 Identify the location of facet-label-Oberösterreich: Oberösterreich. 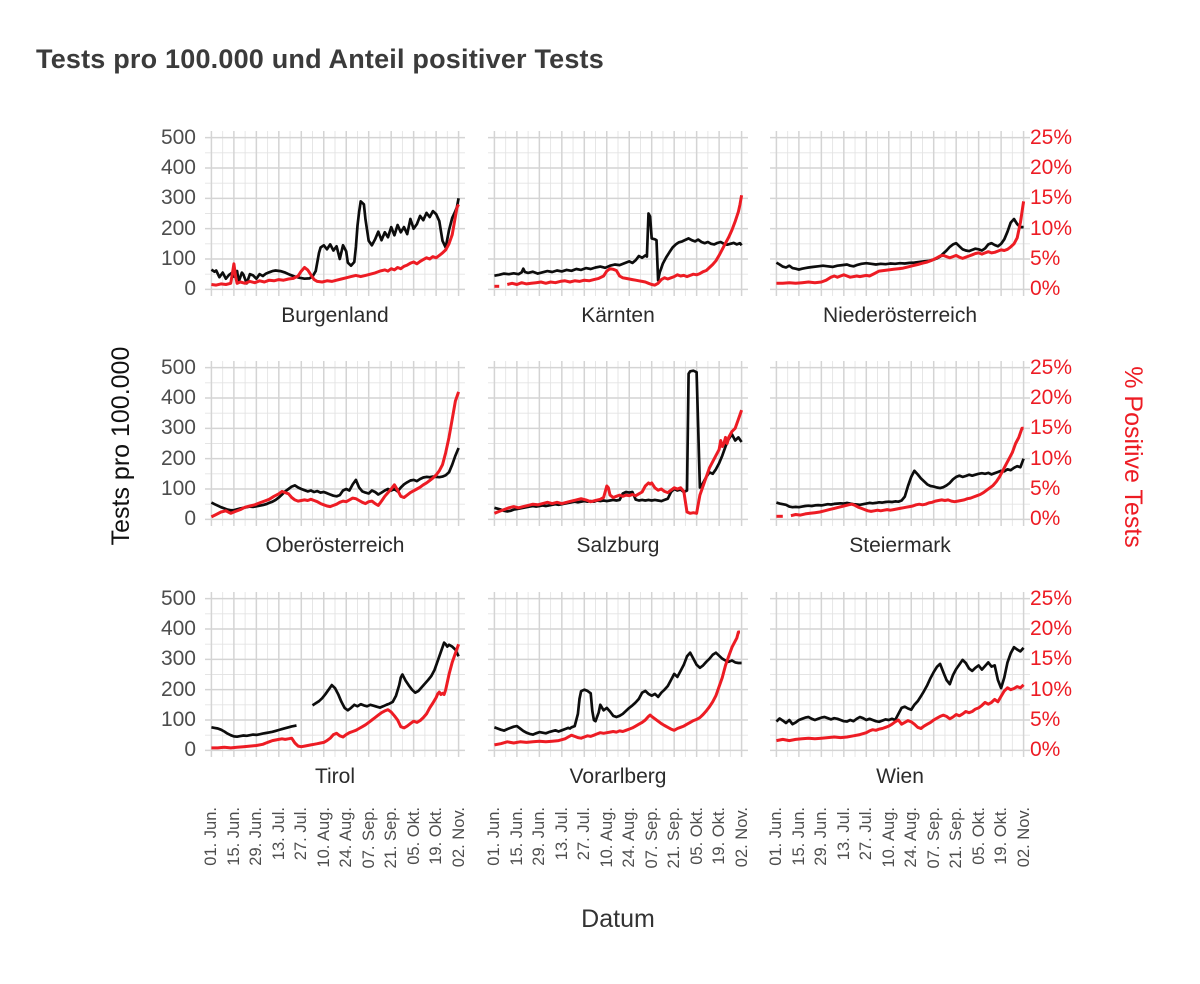
(335, 545).